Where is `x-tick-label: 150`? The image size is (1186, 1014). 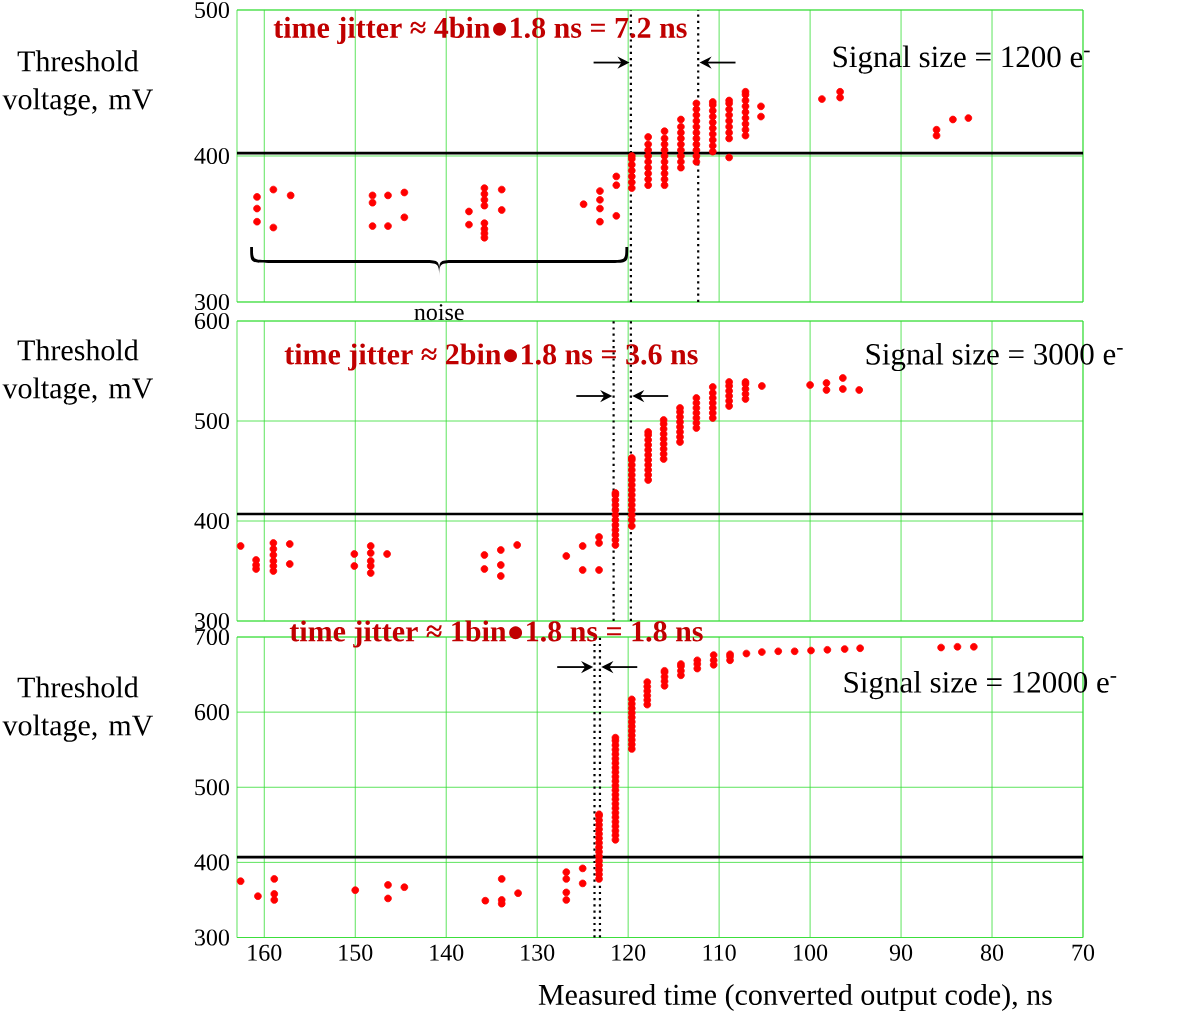 x-tick-label: 150 is located at coordinates (356, 952).